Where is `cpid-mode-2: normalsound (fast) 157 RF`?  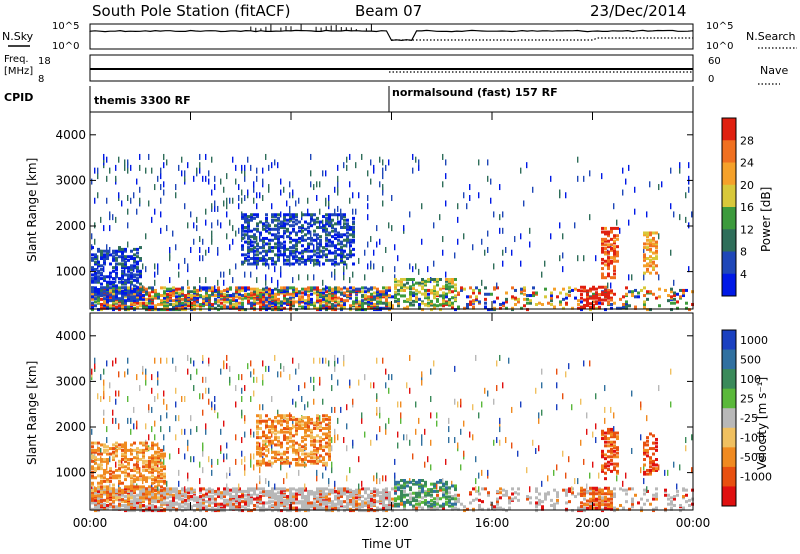
cpid-mode-2: normalsound (fast) 157 RF is located at coordinates (475, 92).